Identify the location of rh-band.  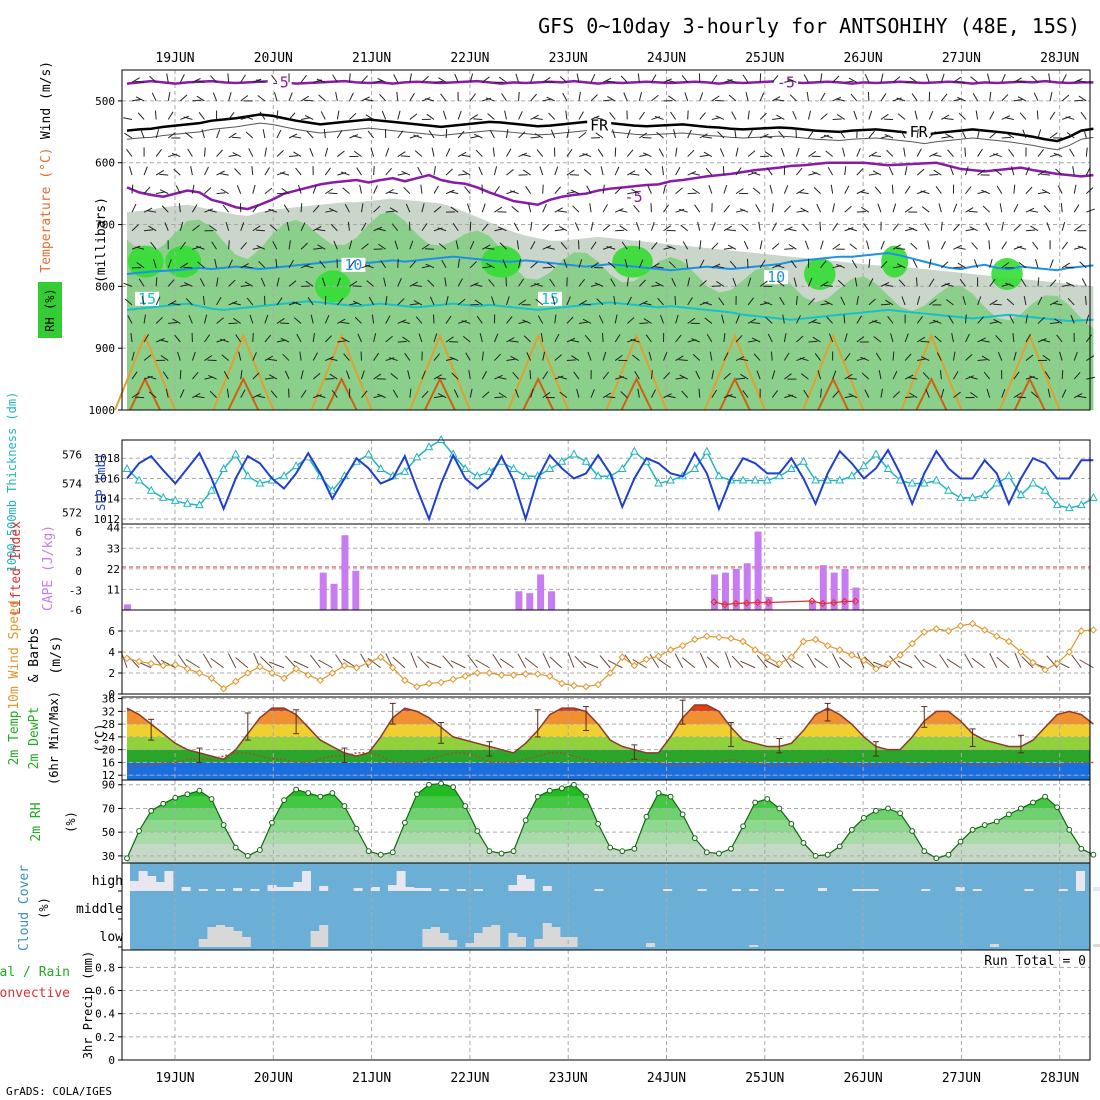
(608, 826).